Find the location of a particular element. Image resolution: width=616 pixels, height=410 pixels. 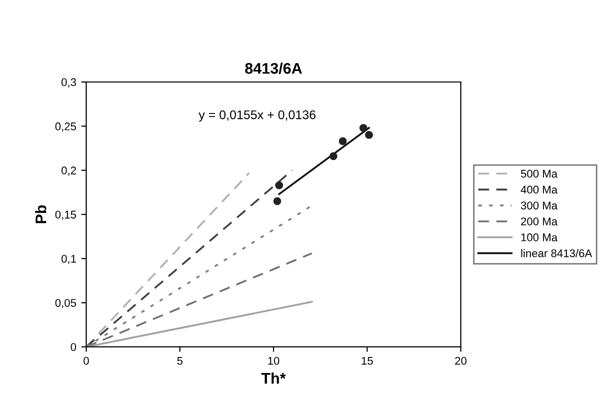

legend-label: linear 8413/6A is located at coordinates (556, 253).